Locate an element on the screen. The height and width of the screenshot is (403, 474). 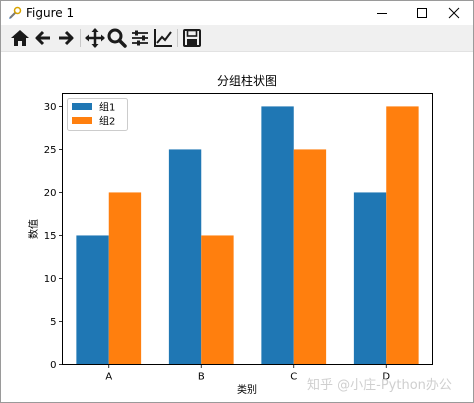
legend-label: 组2 is located at coordinates (107, 121).